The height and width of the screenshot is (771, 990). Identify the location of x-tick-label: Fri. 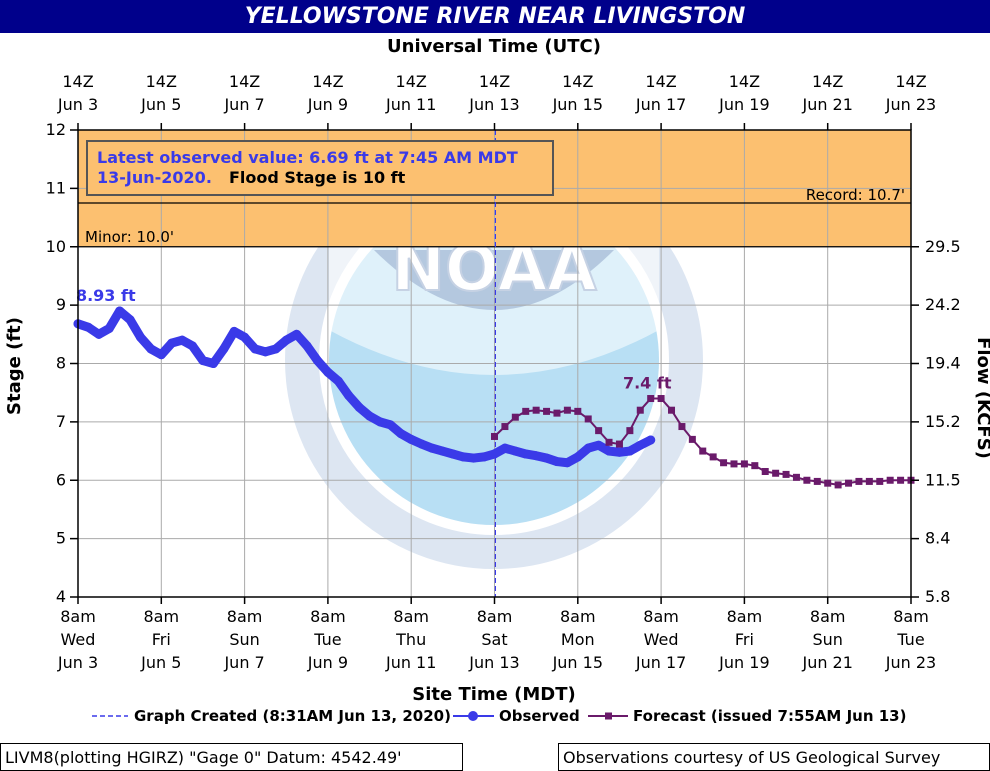
(161, 639).